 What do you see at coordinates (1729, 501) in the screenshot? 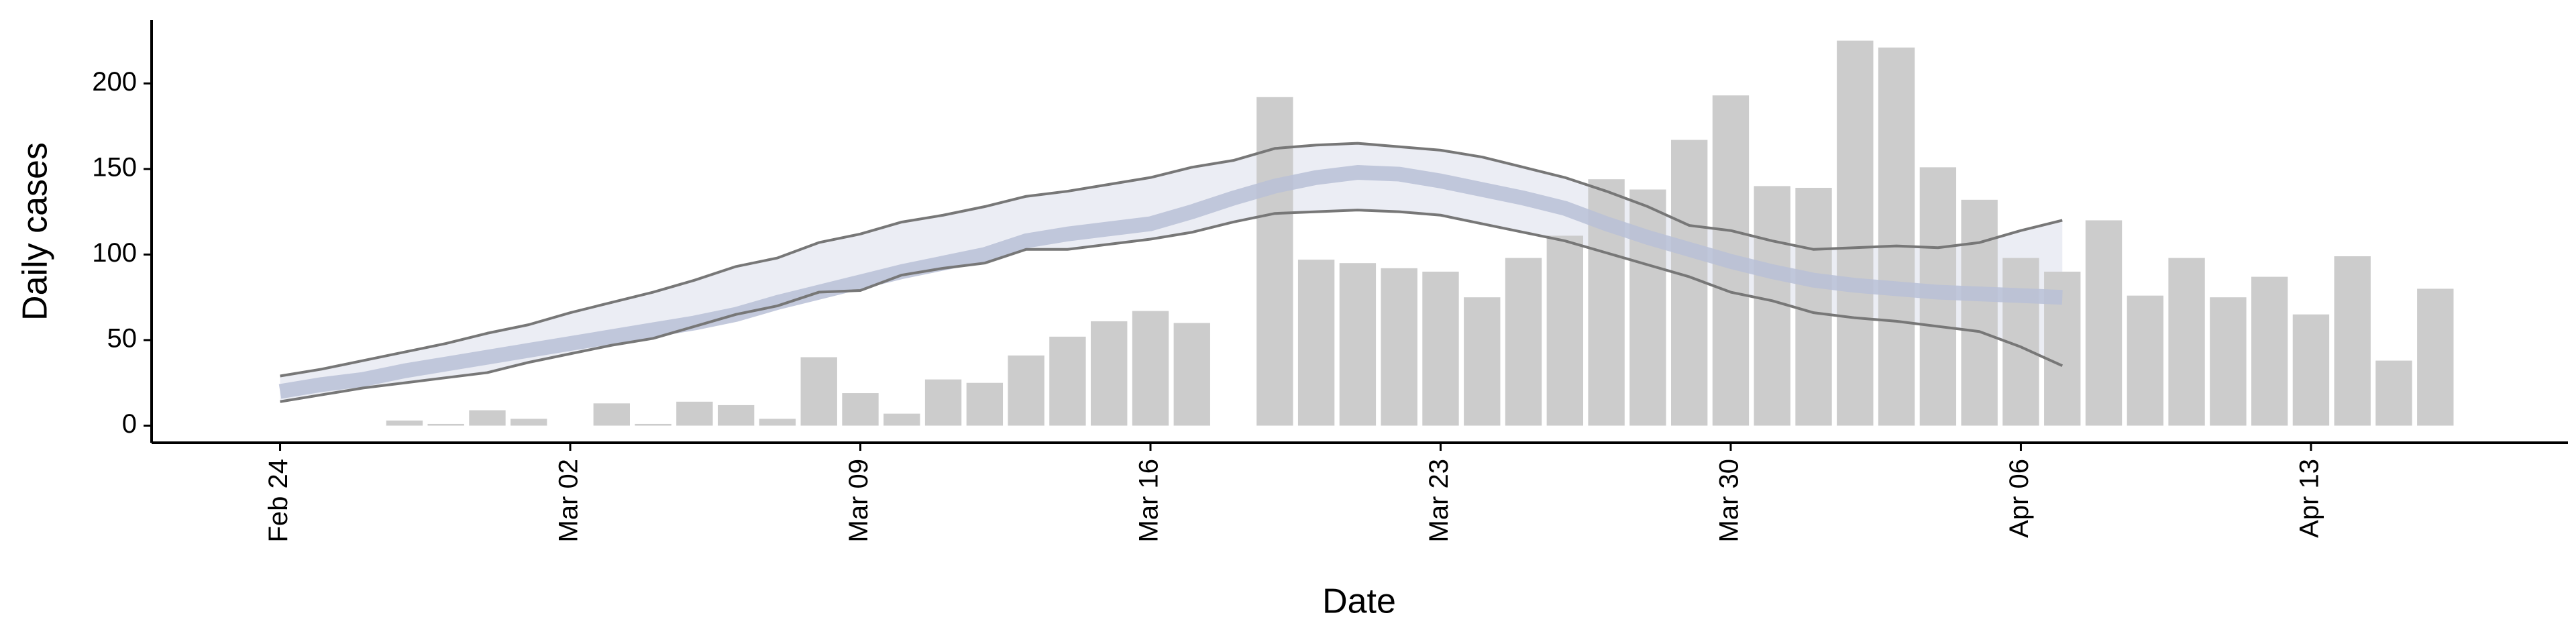
I see `x-tick-label: Mar 30` at bounding box center [1729, 501].